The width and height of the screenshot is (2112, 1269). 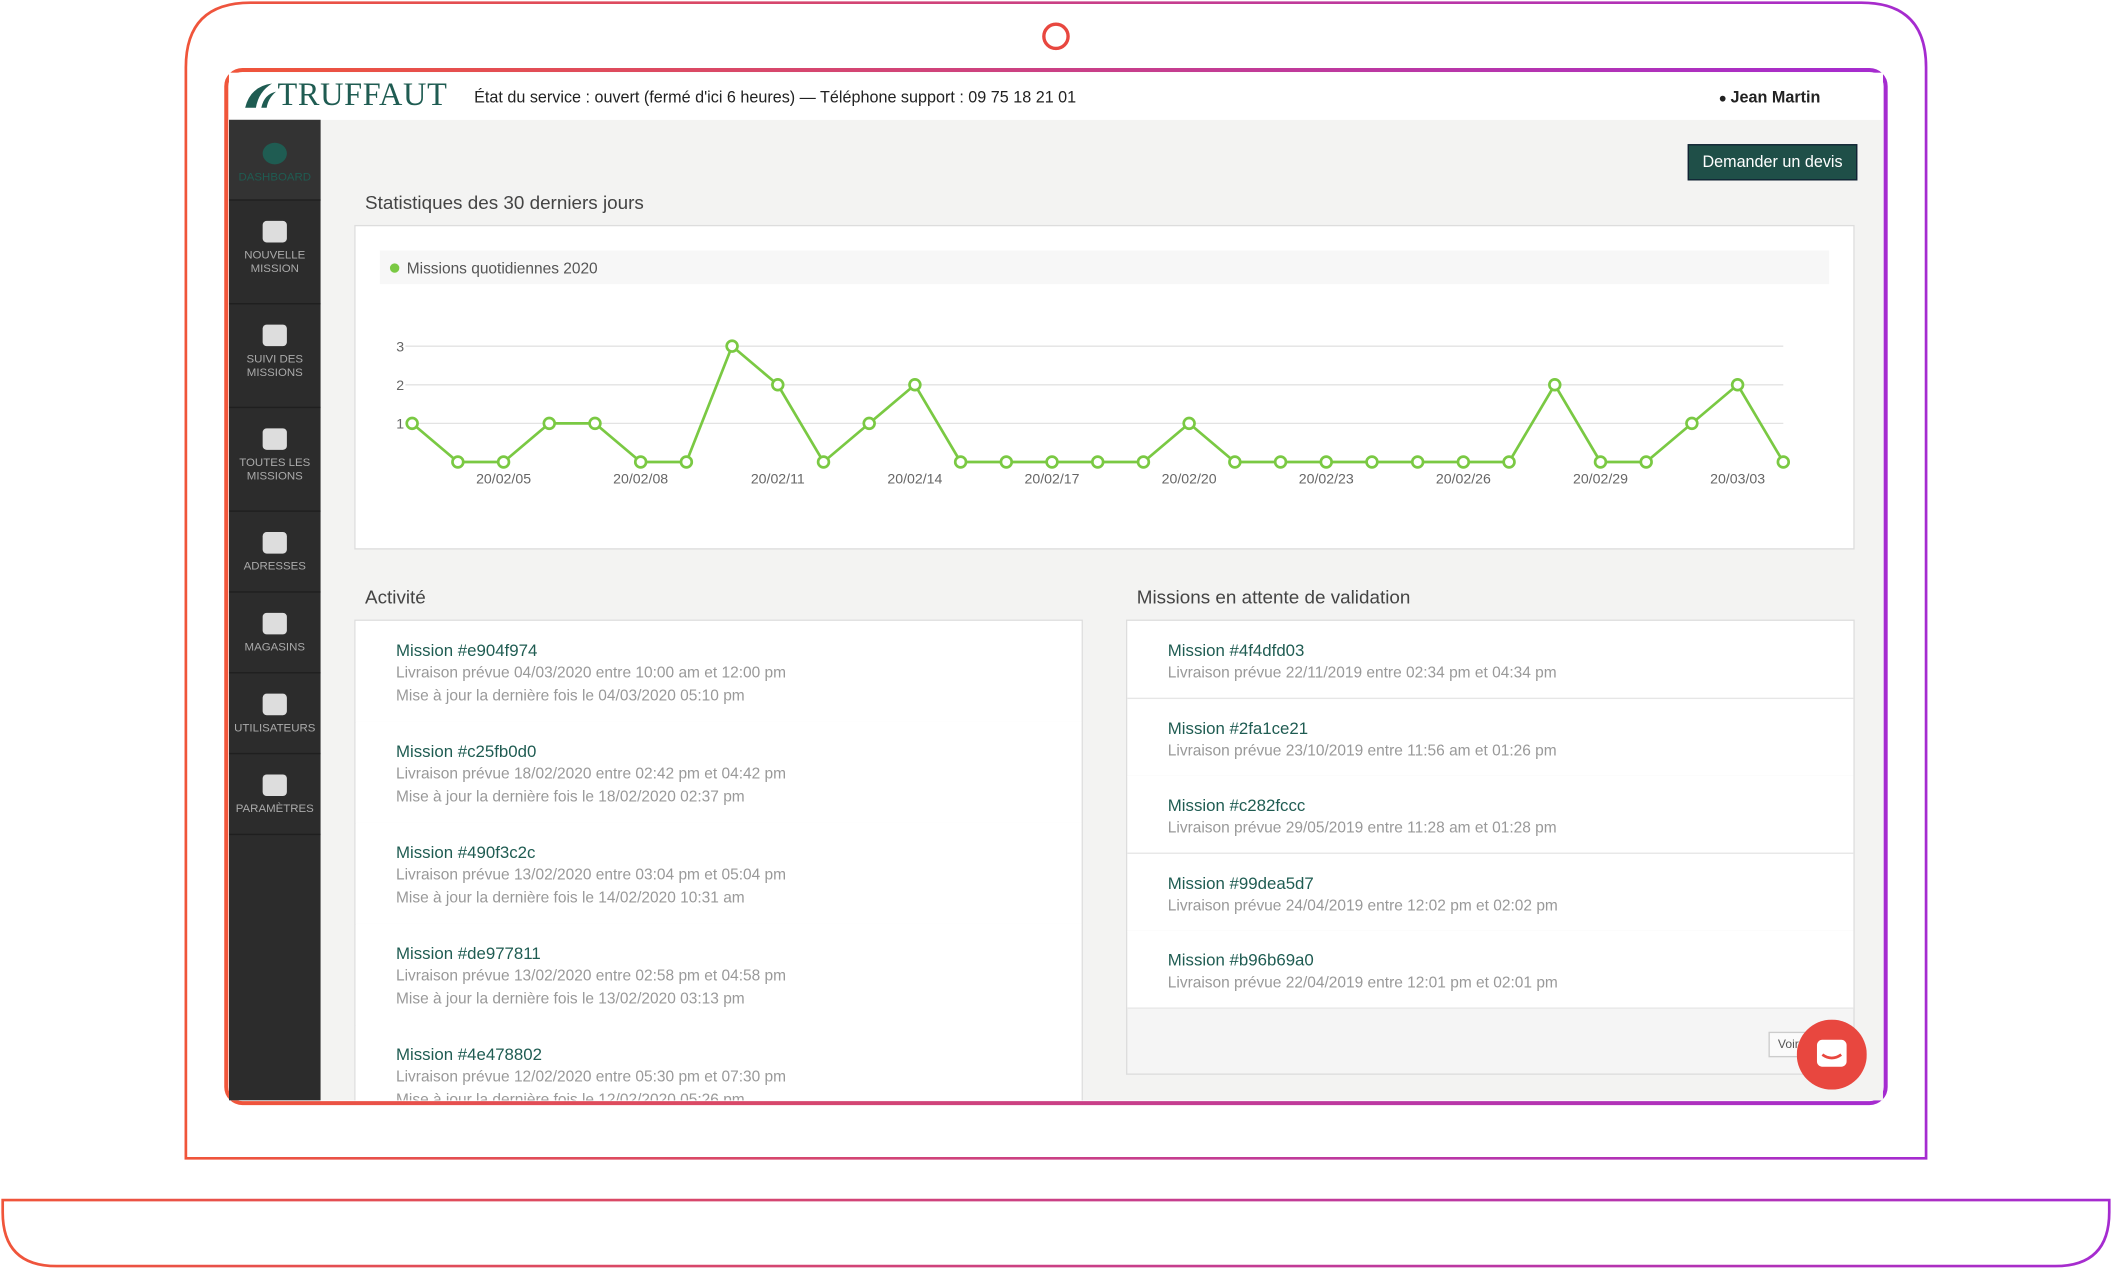 I want to click on nav-label: MAGASINS, so click(x=274, y=646).